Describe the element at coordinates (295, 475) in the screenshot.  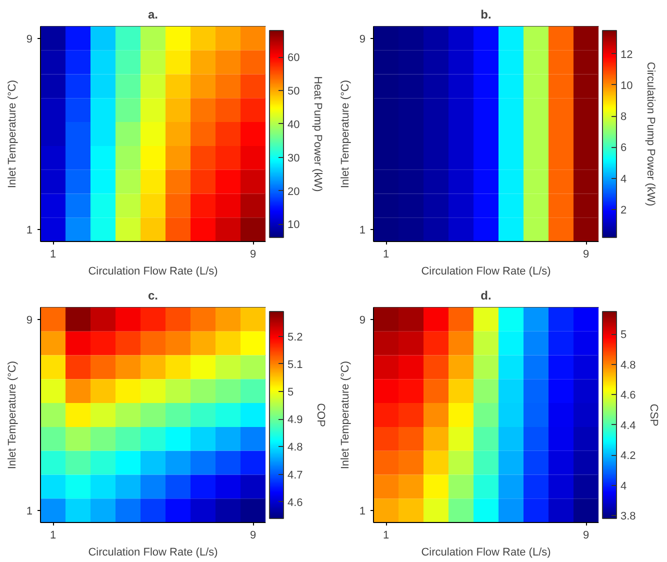
I see `color-bar-label: 4.7` at that location.